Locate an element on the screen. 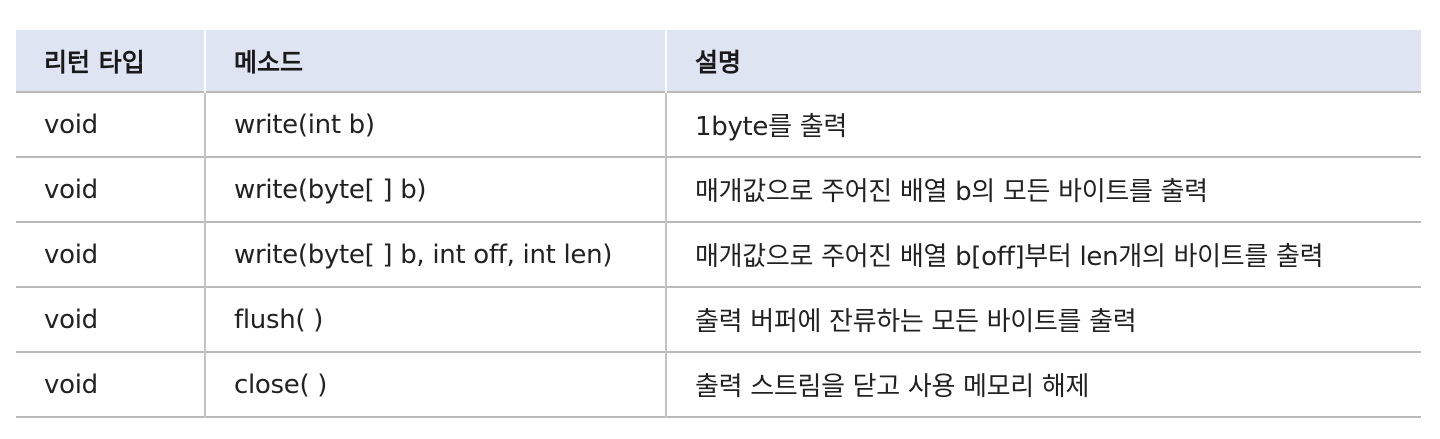  cell-method: write(byte[ ] b, int off, int len) is located at coordinates (435, 254).